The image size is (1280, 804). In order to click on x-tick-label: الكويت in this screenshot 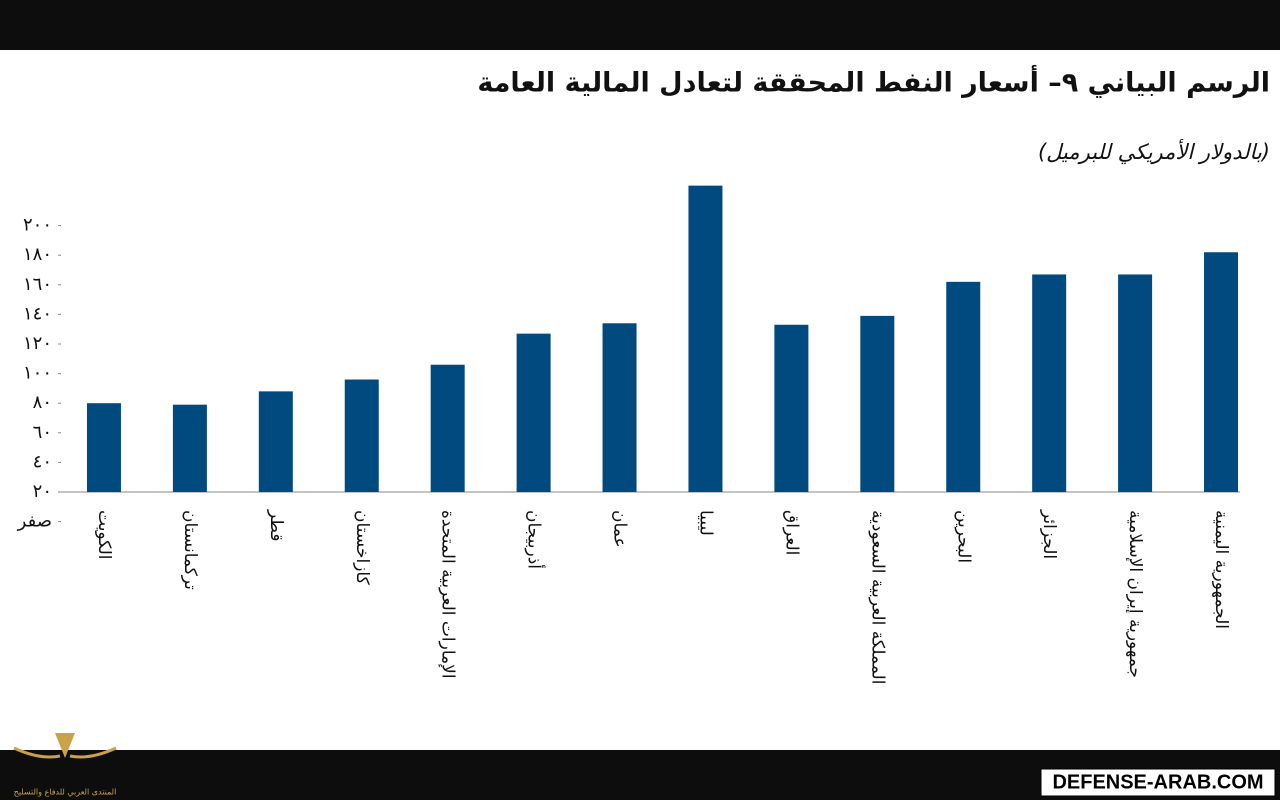, I will do `click(104, 535)`.